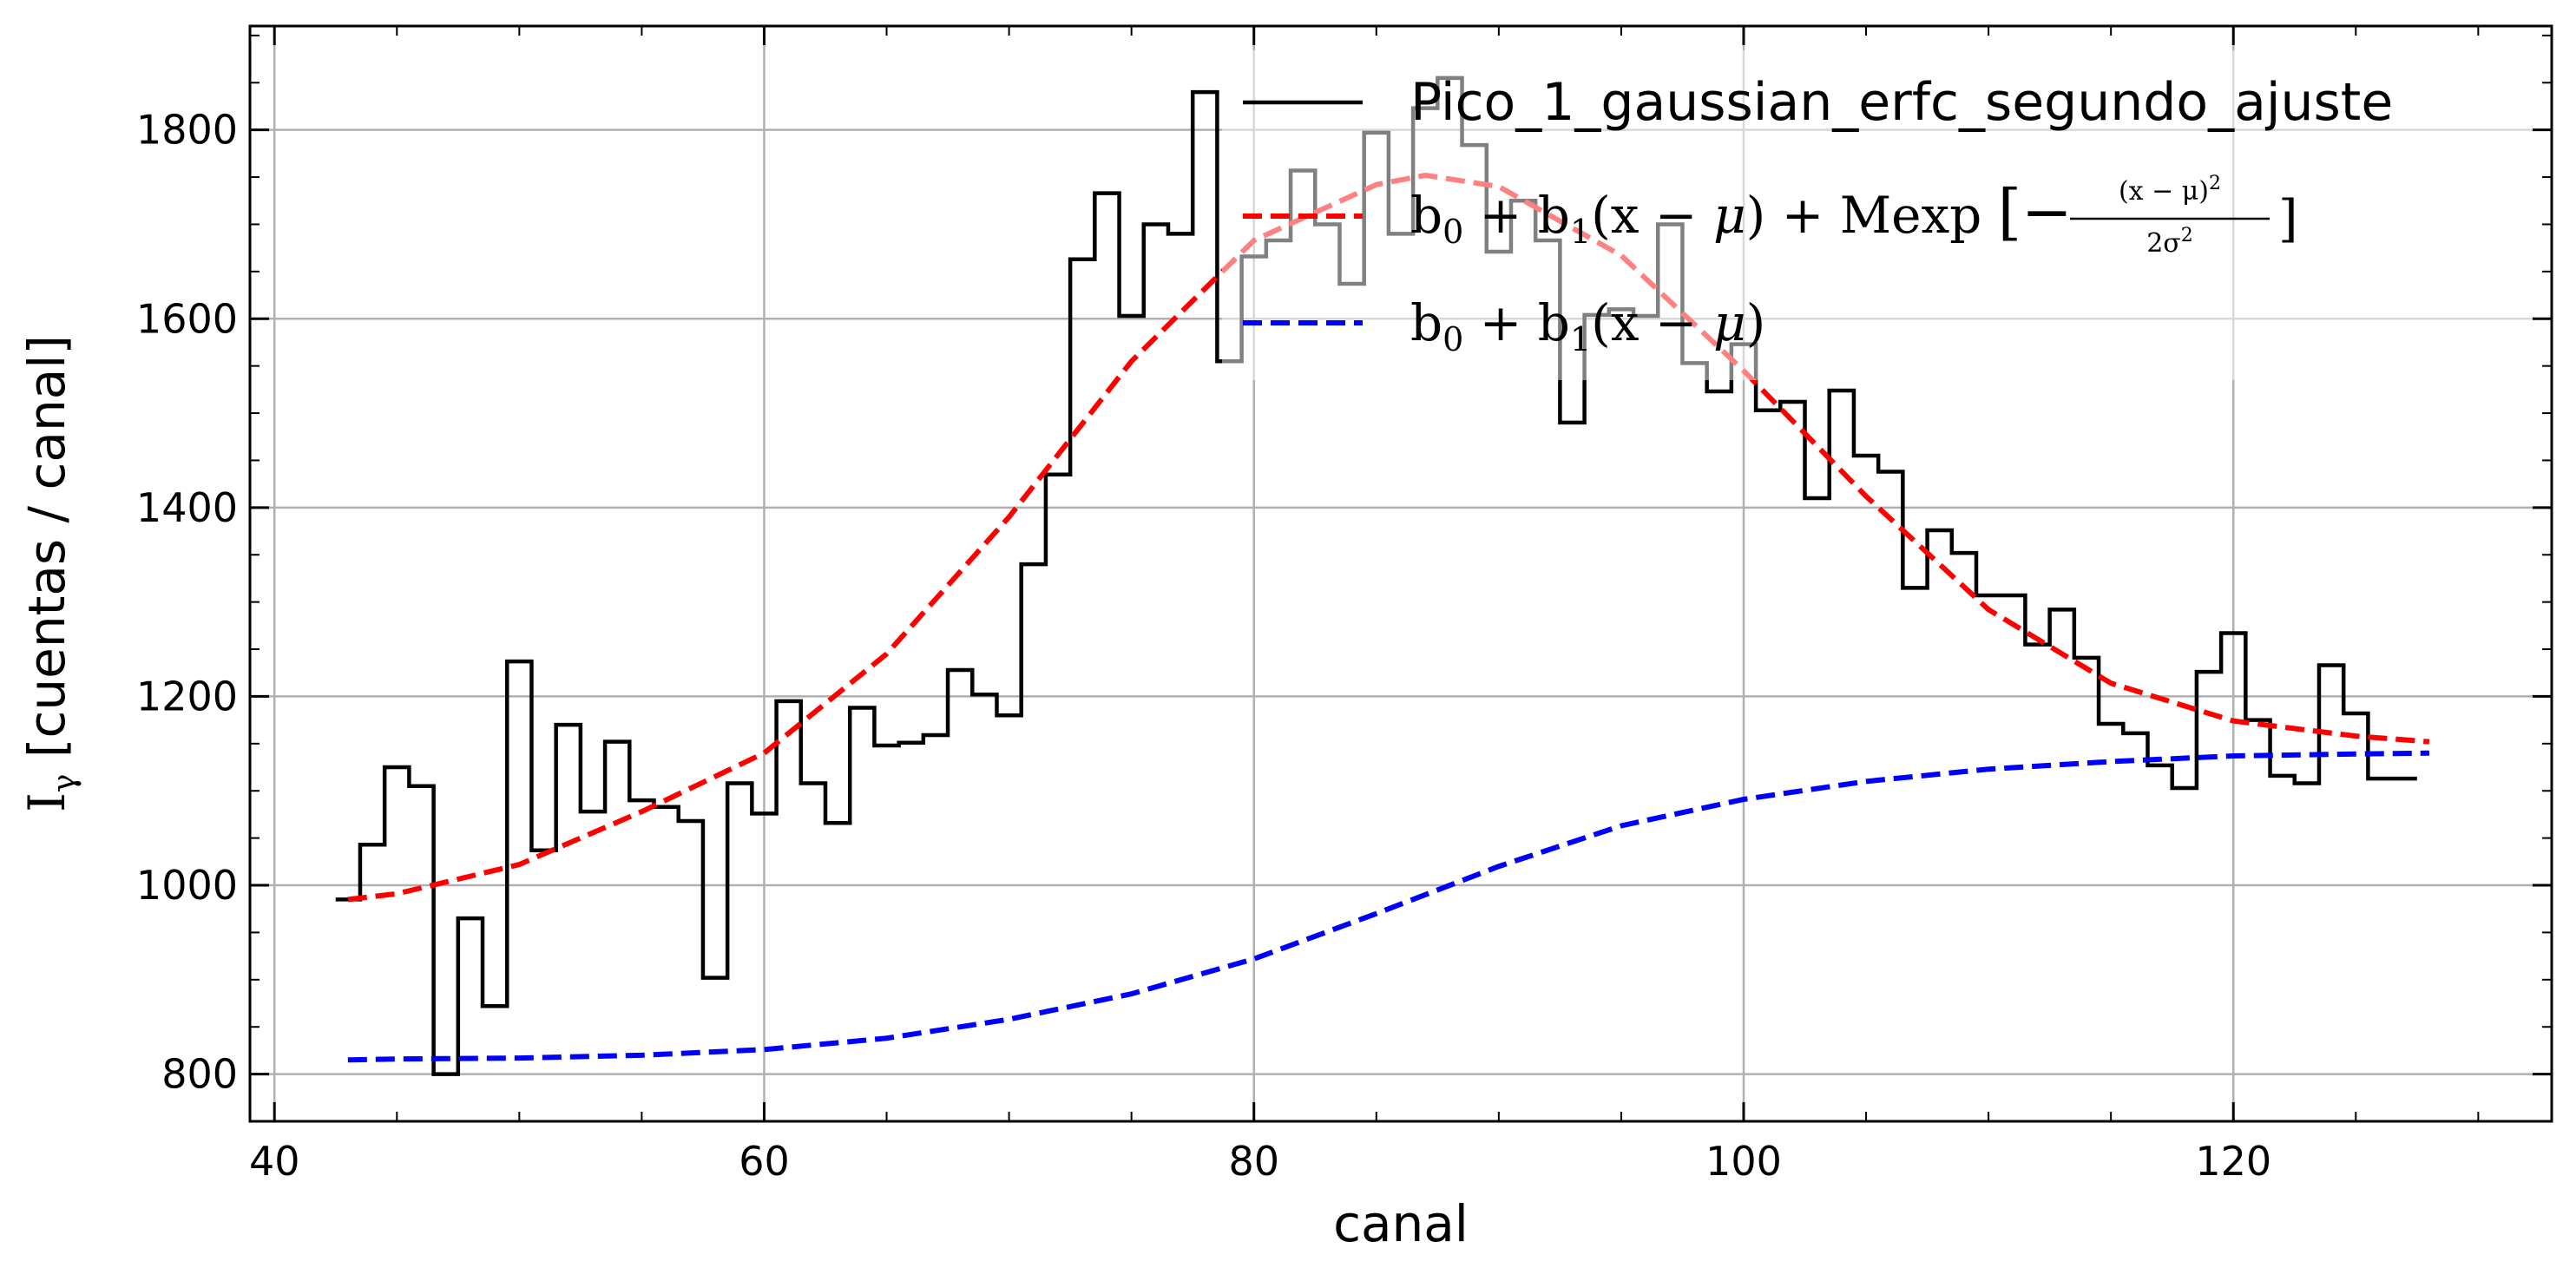 The image size is (2576, 1281). I want to click on x-axis-title: canal, so click(1401, 1223).